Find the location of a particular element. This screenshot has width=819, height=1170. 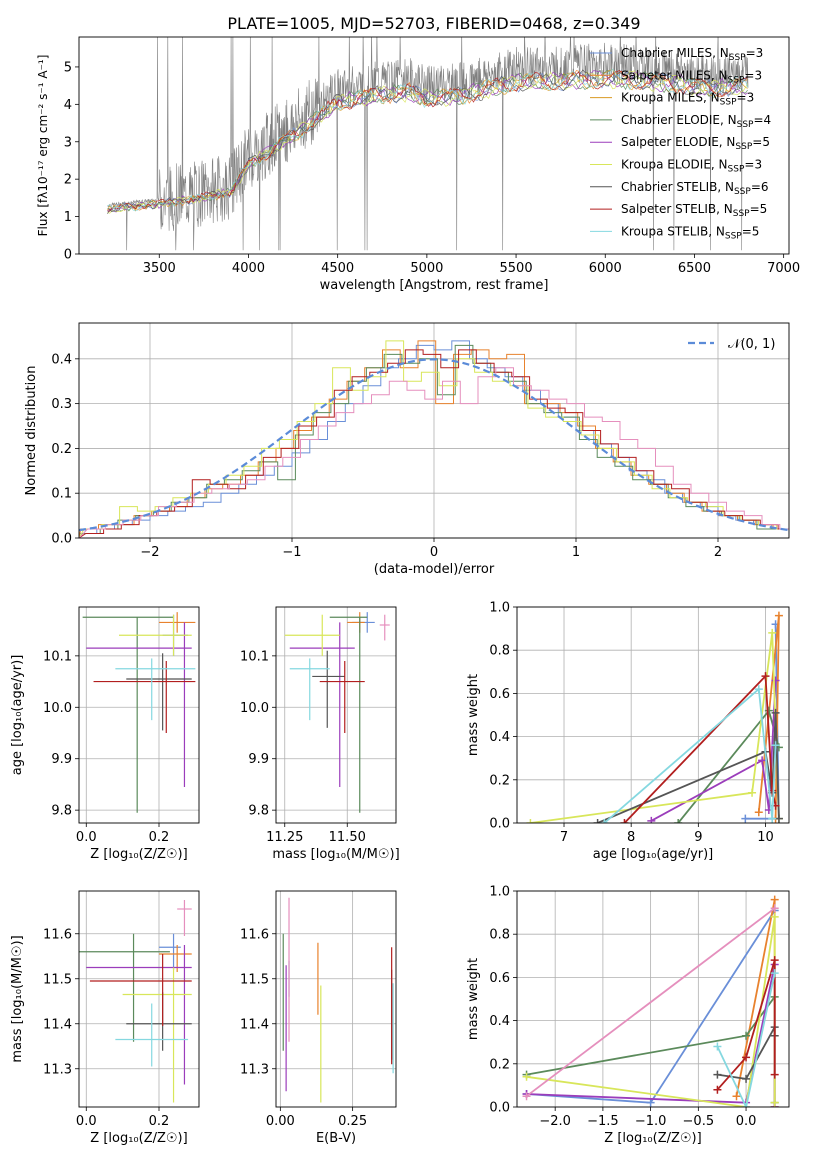

mass-vs-z-xtick-label-1: 0.2 is located at coordinates (159, 1121).